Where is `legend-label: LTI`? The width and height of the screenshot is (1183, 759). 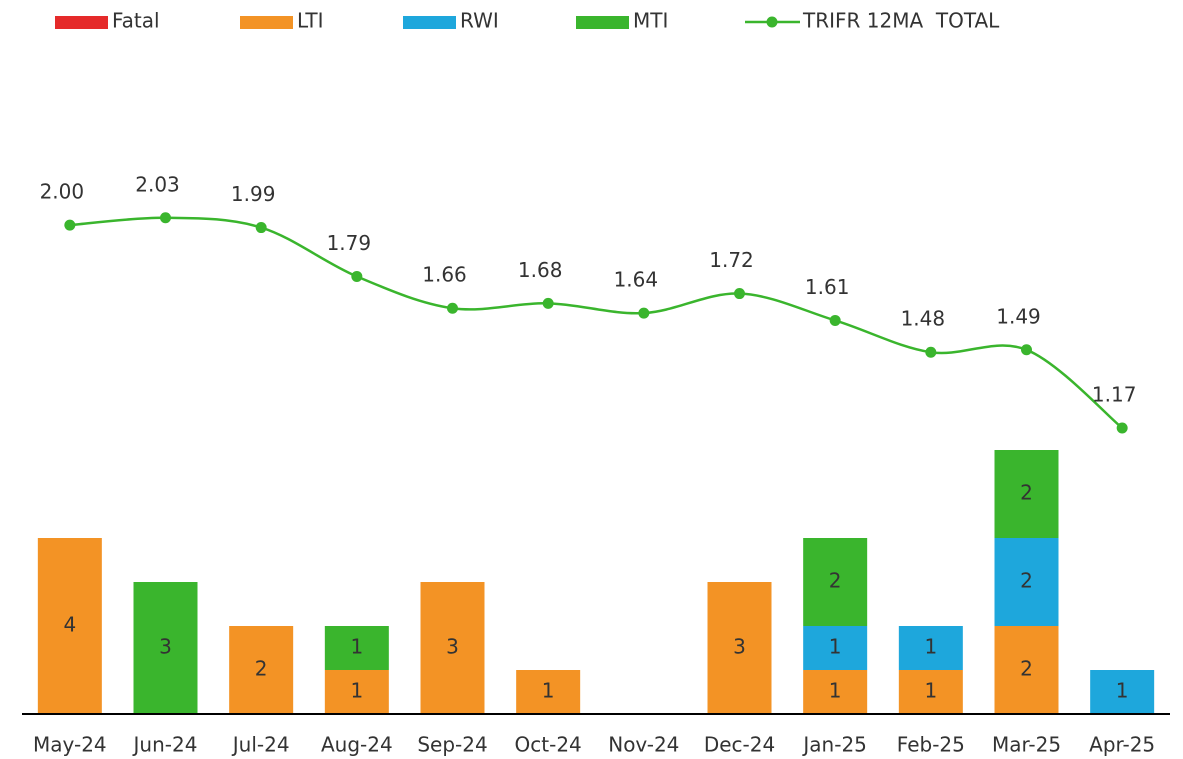 legend-label: LTI is located at coordinates (310, 21).